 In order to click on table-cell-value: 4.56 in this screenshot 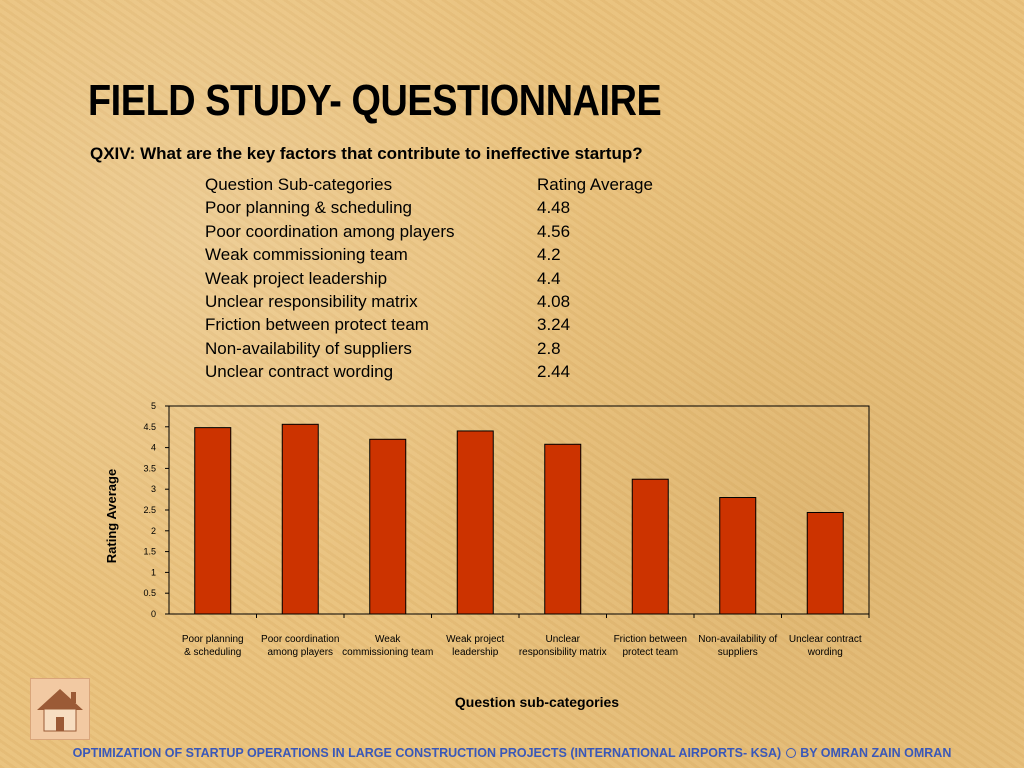, I will do `click(554, 231)`.